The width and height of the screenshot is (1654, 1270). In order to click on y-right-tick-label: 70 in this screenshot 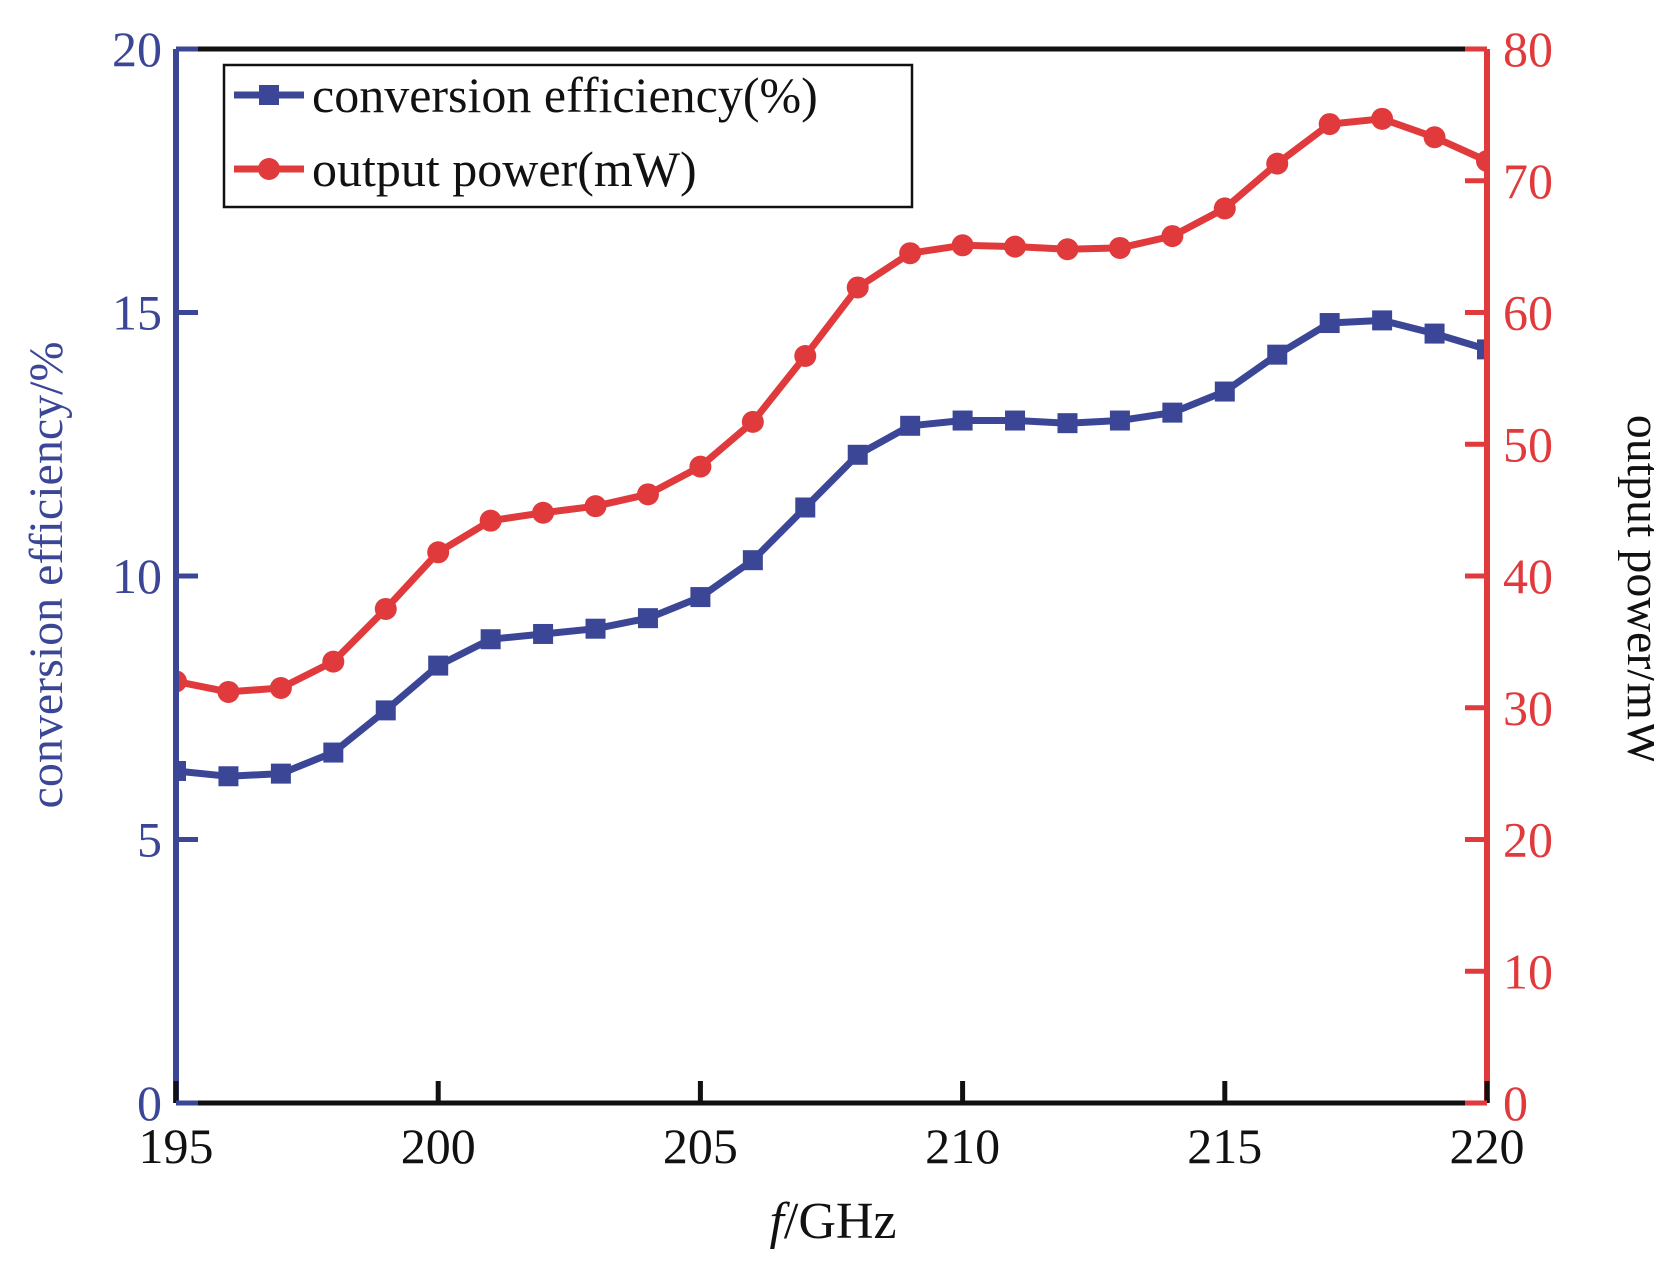, I will do `click(1528, 181)`.